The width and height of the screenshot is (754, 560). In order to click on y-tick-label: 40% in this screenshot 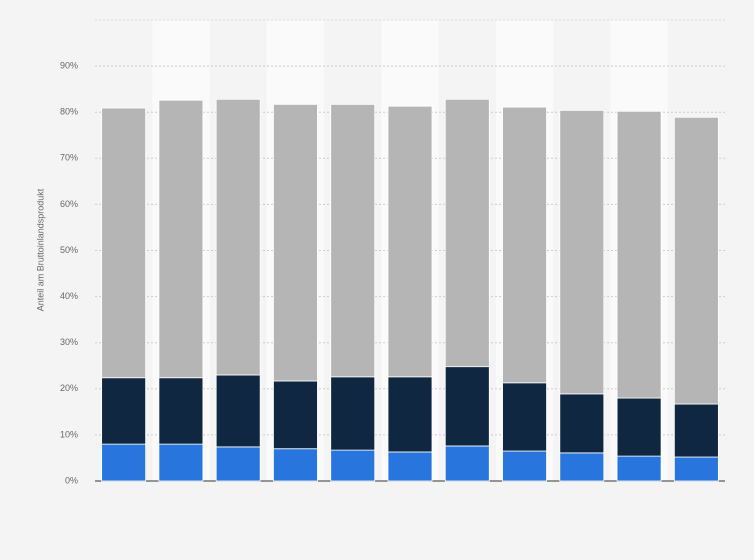, I will do `click(69, 296)`.